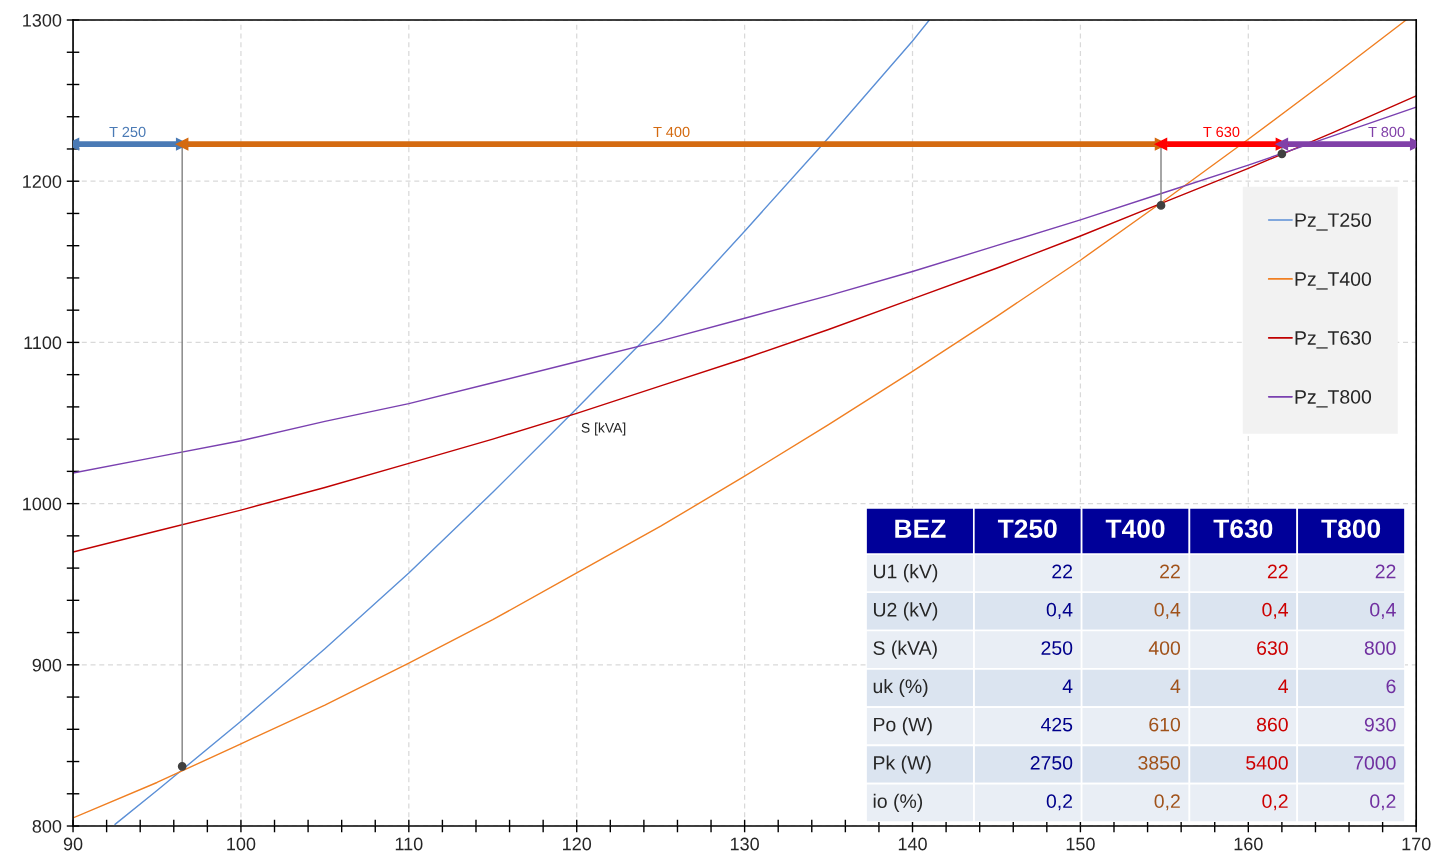  What do you see at coordinates (671, 132) in the screenshot?
I see `series-label: T 400` at bounding box center [671, 132].